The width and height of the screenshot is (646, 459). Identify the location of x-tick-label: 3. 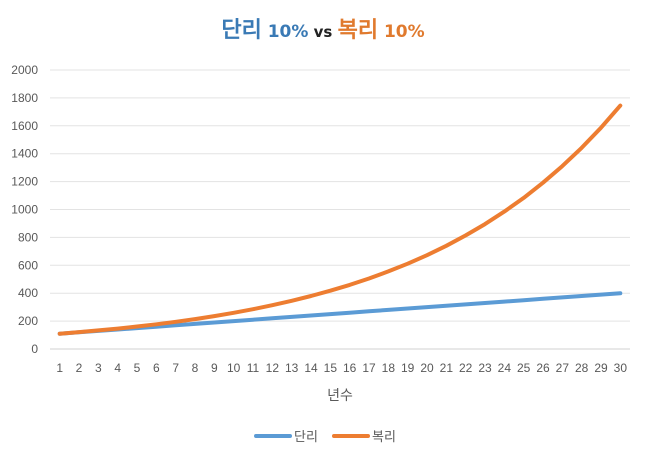
(98, 368).